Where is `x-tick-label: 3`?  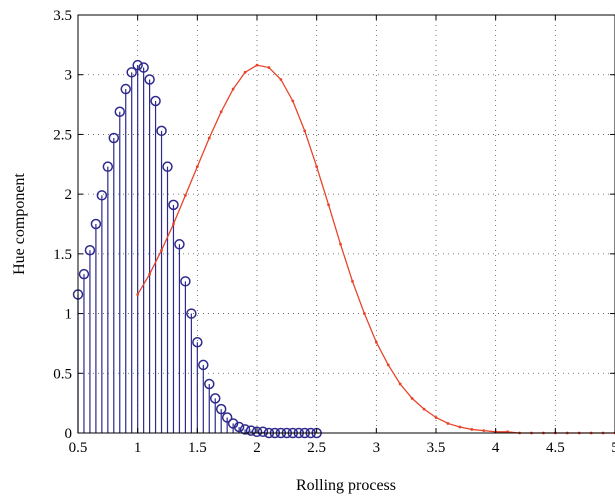 x-tick-label: 3 is located at coordinates (377, 448).